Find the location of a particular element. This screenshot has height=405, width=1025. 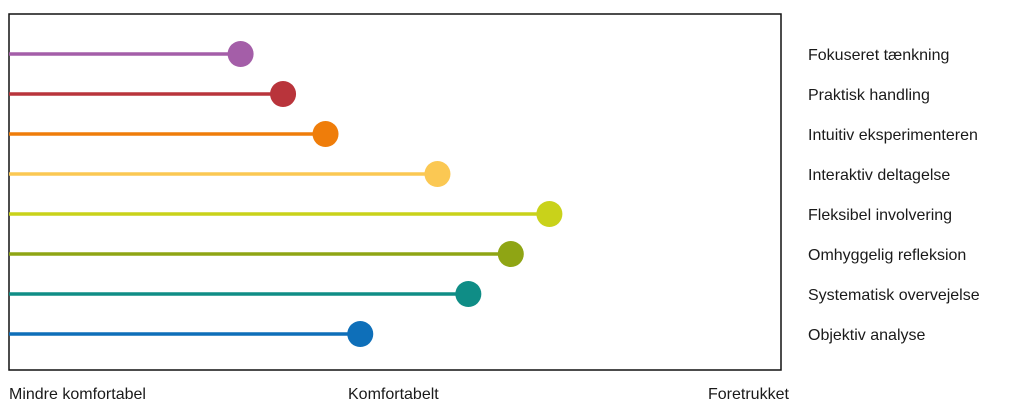

series-label: Praktisk handling is located at coordinates (869, 95).